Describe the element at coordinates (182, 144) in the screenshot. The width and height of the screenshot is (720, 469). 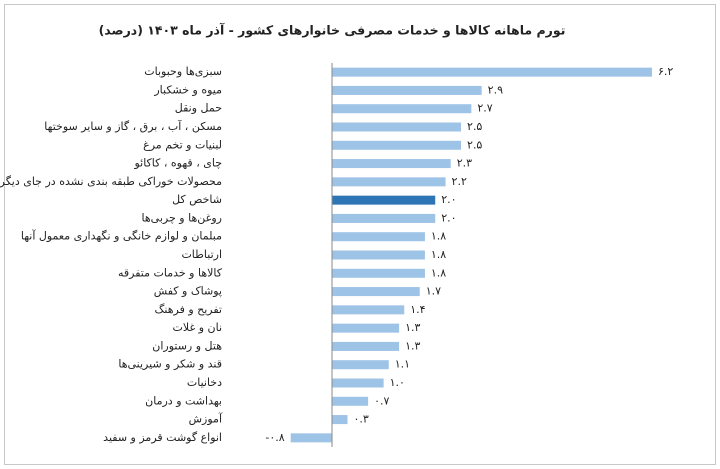
I see `y-tick-label: لبنیات و تخم مرغ` at that location.